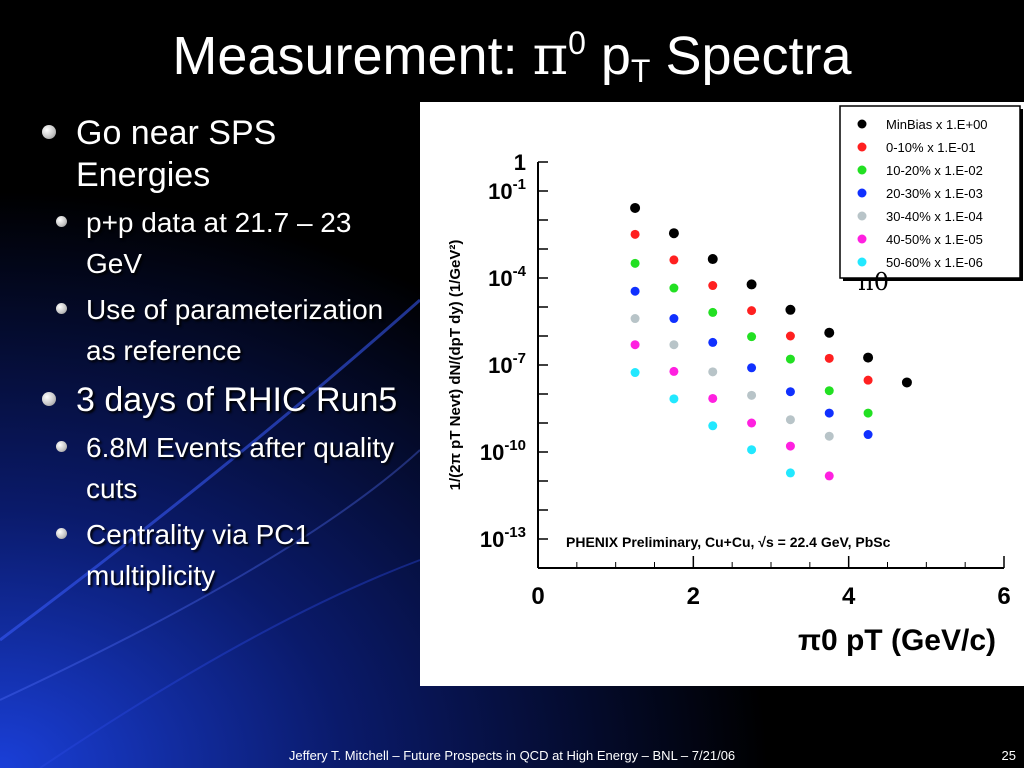 The width and height of the screenshot is (1024, 768). What do you see at coordinates (240, 468) in the screenshot?
I see `sub-bullet-text: 6.8M Events after quality cuts` at bounding box center [240, 468].